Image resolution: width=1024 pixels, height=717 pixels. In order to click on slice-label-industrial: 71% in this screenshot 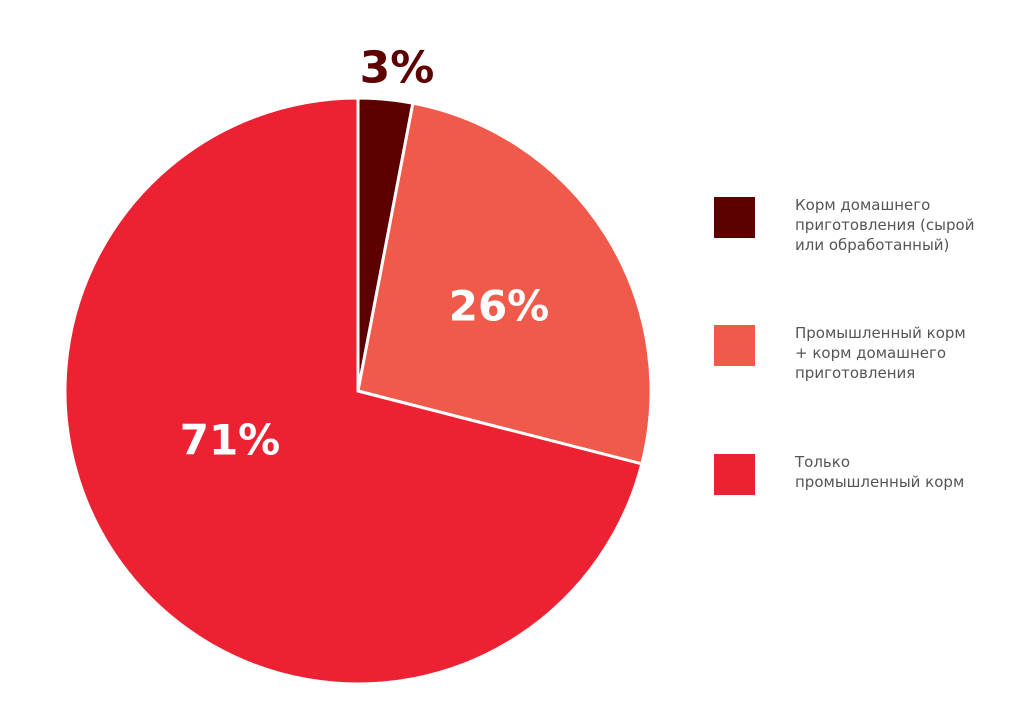, I will do `click(230, 440)`.